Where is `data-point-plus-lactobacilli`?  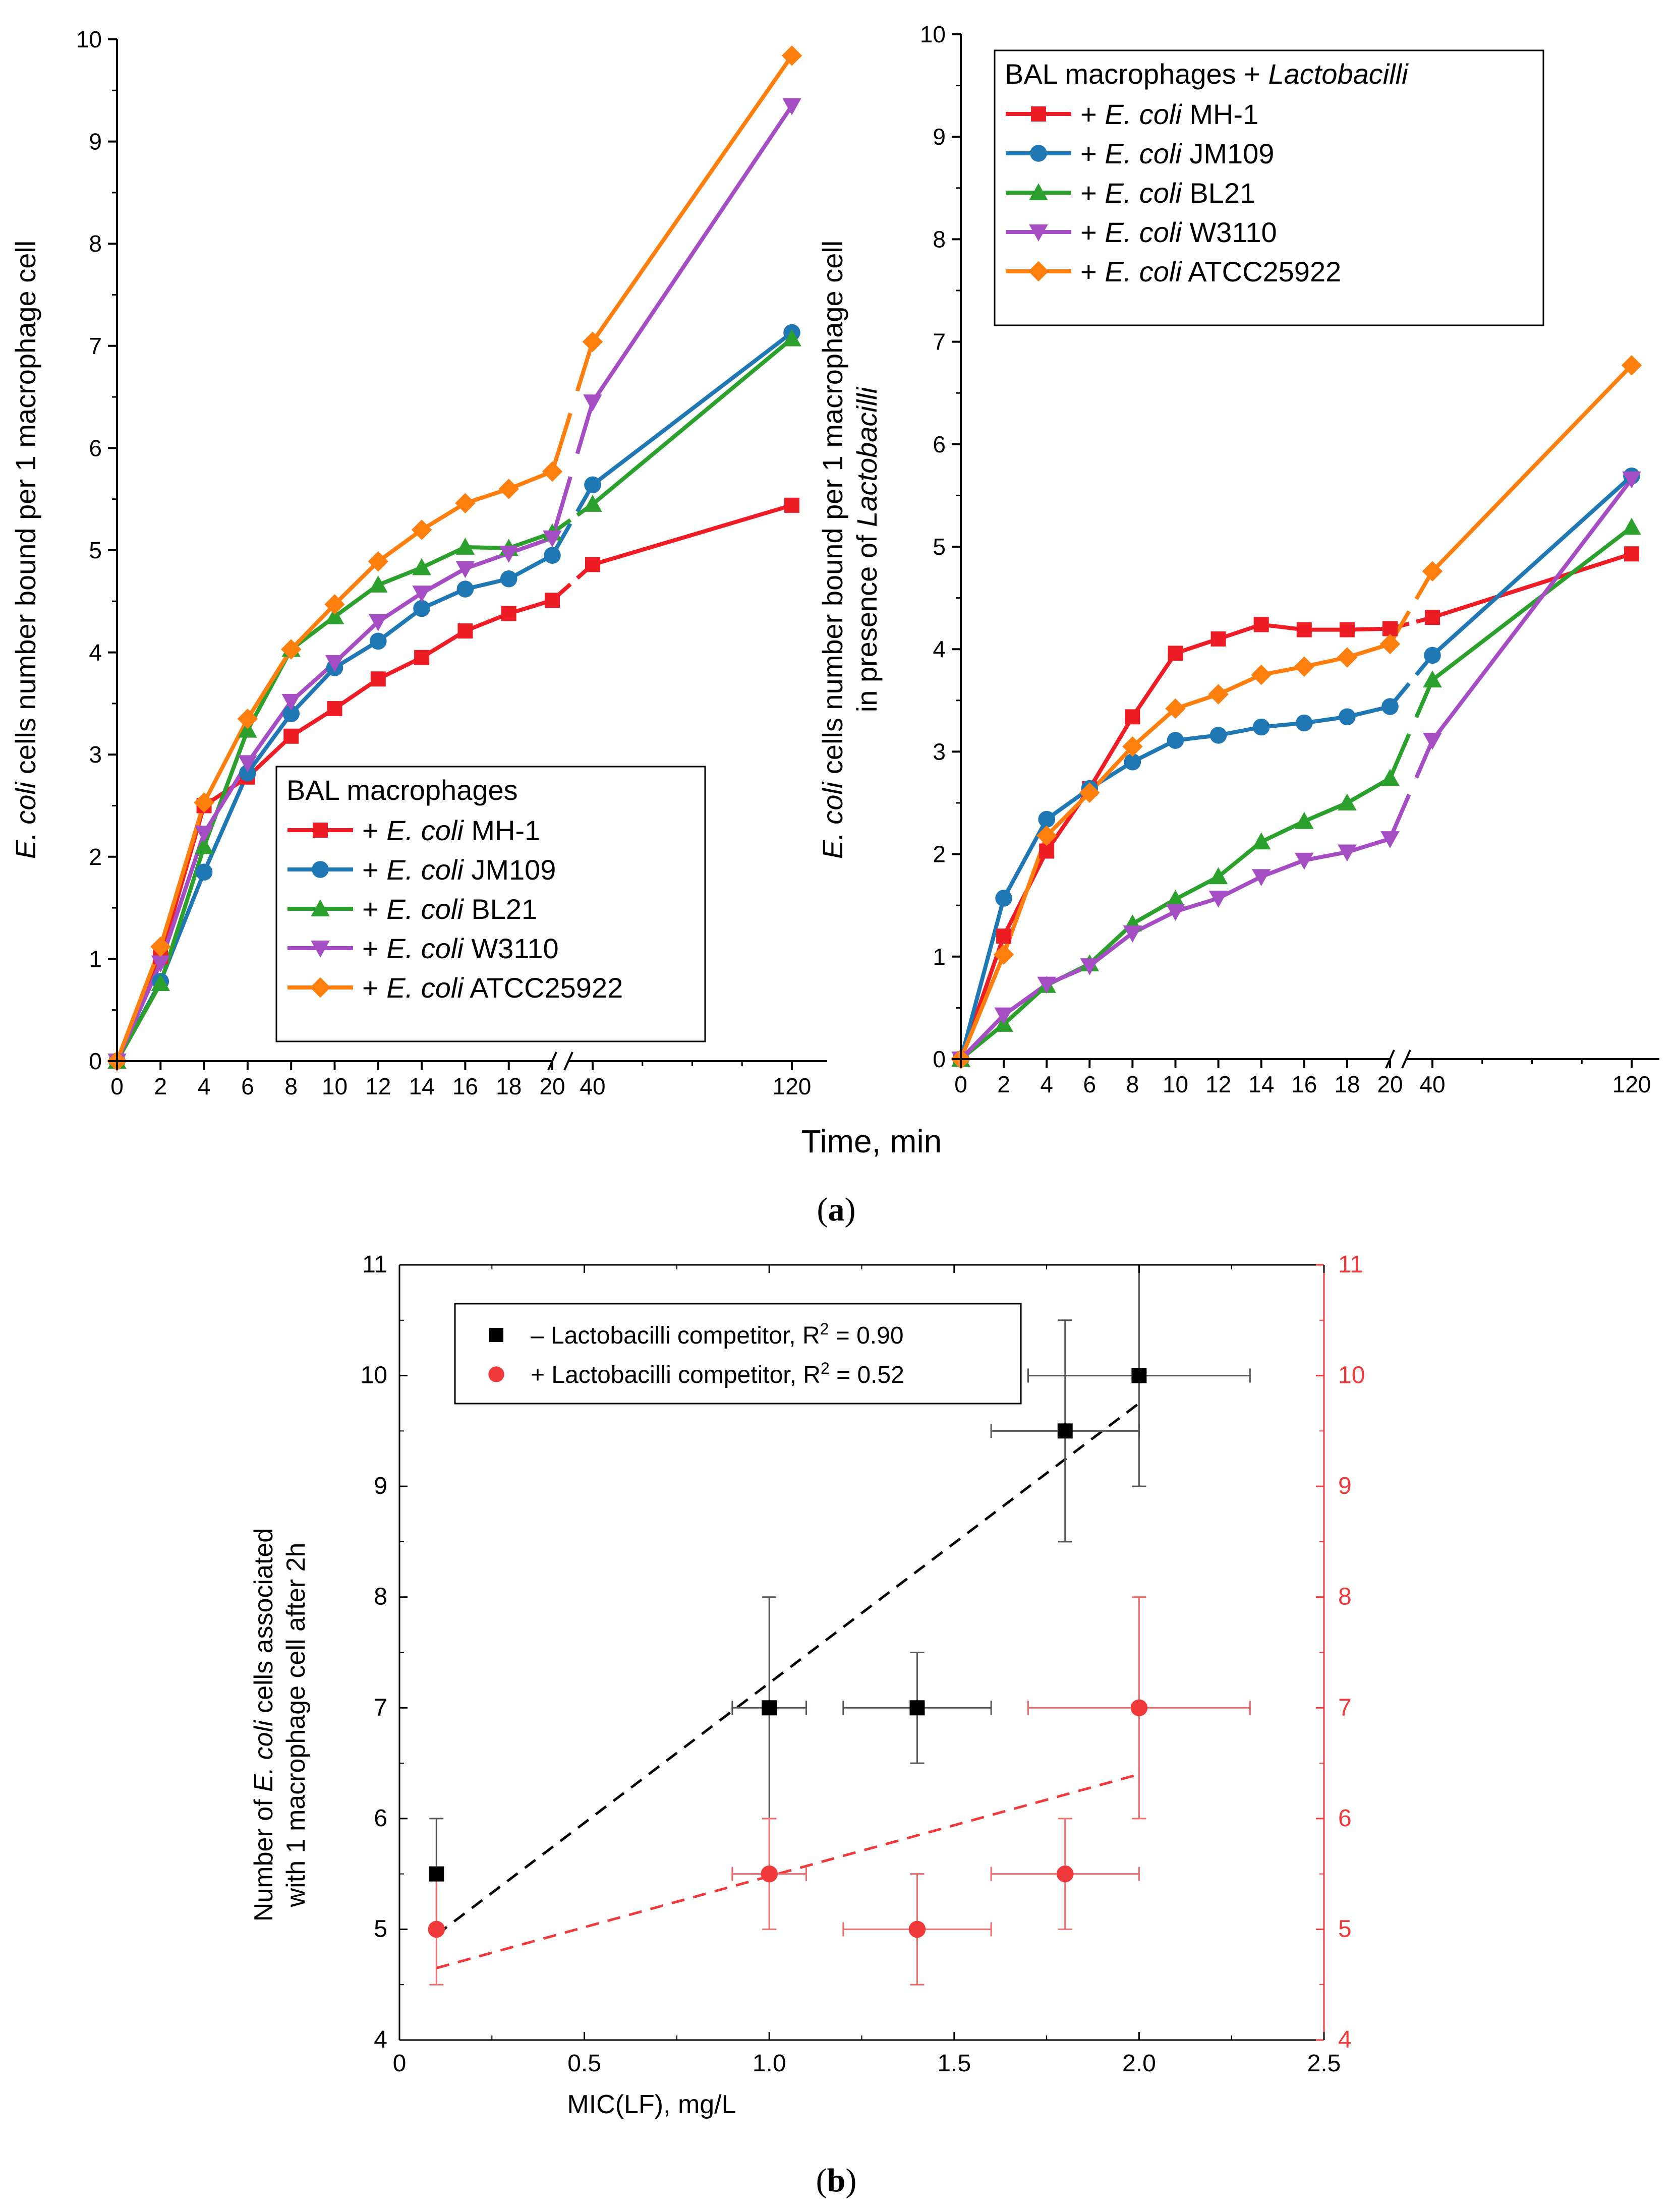
data-point-plus-lactobacilli is located at coordinates (917, 1929).